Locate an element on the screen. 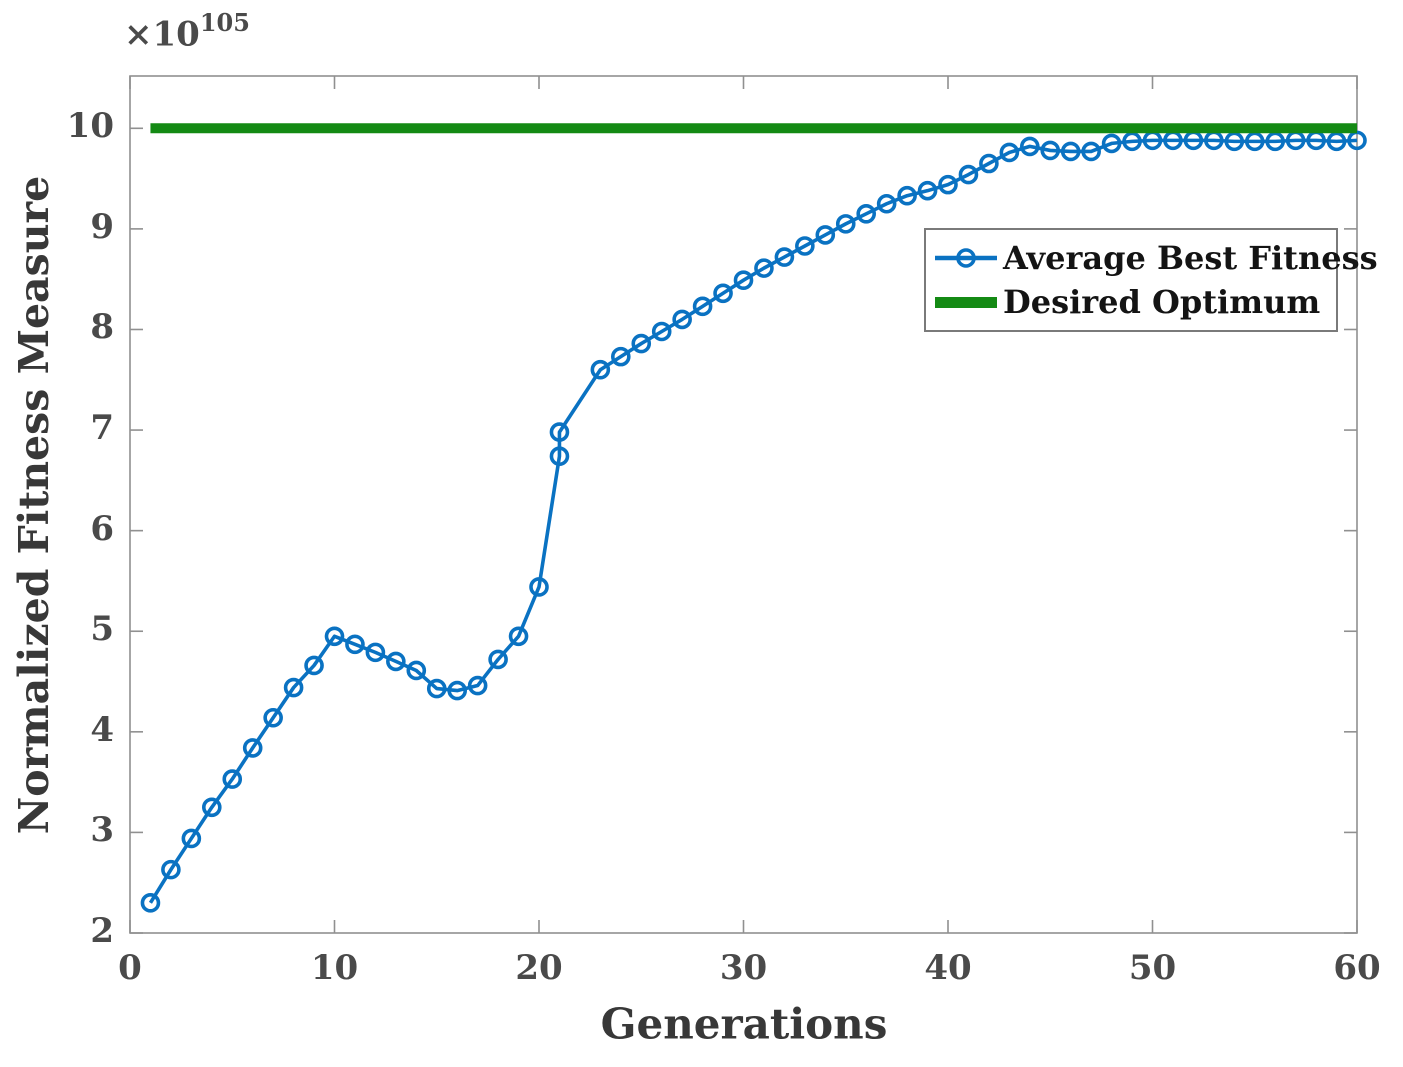  y-tick-label: 3 is located at coordinates (102, 830).